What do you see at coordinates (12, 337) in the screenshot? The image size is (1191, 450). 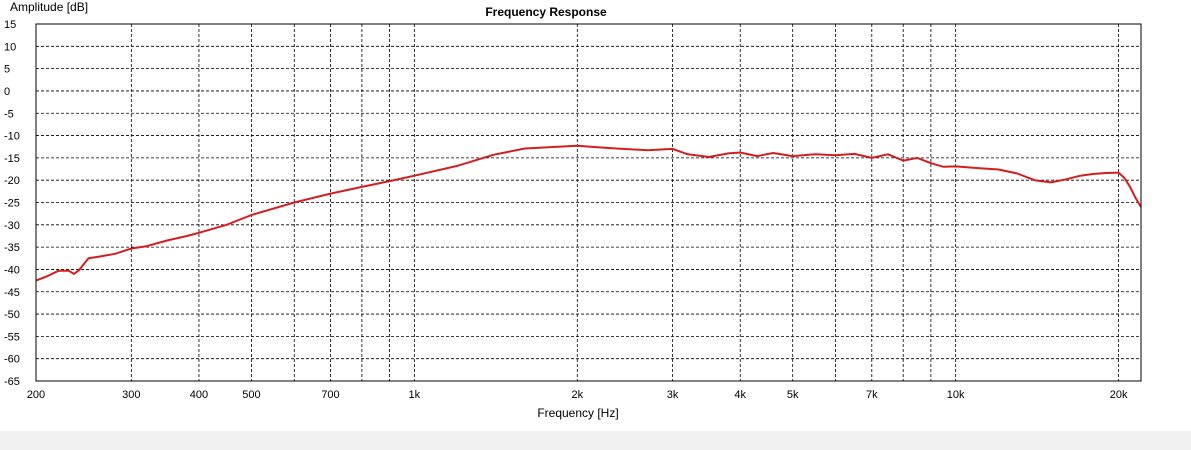 I see `y-tick-label: -55` at bounding box center [12, 337].